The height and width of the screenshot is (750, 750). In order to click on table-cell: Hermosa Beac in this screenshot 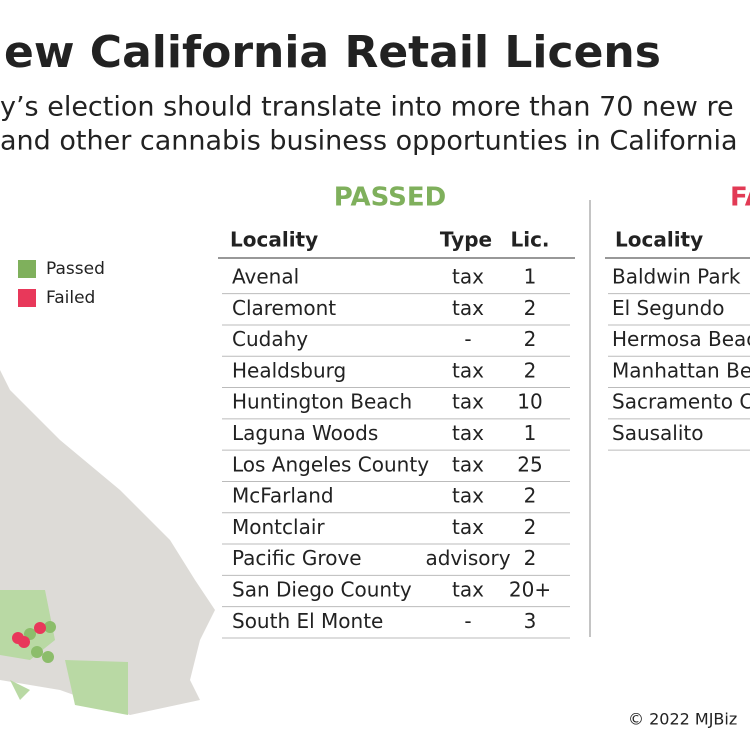, I will do `click(681, 339)`.